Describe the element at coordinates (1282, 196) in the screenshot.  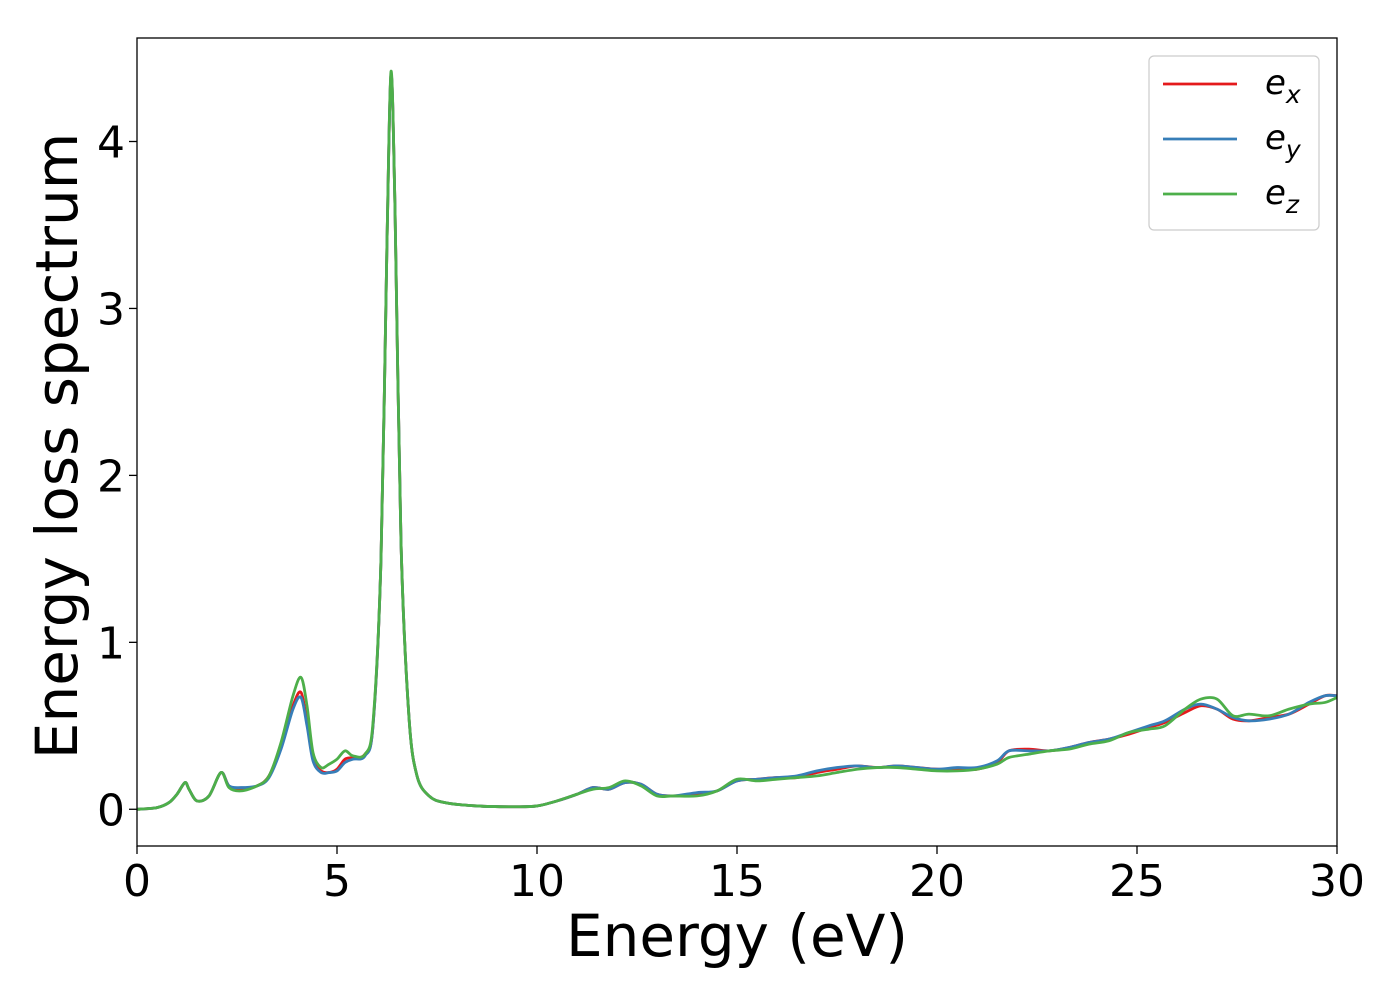
I see `legend-label-e-z: ez` at that location.